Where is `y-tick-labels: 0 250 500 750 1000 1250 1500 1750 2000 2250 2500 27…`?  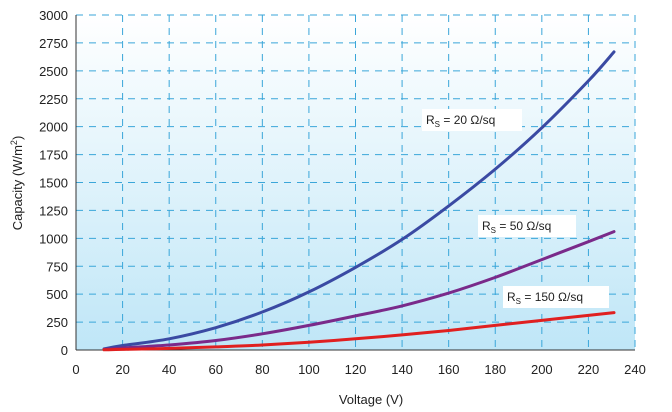 y-tick-labels: 0 250 500 750 1000 1250 1500 1750 2000 2250 2500 27… is located at coordinates (53, 183).